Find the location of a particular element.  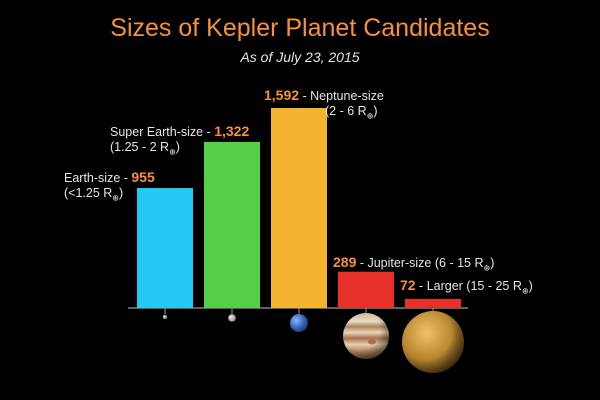

chart-subtitle: As of July 23, 2015 is located at coordinates (300, 57).